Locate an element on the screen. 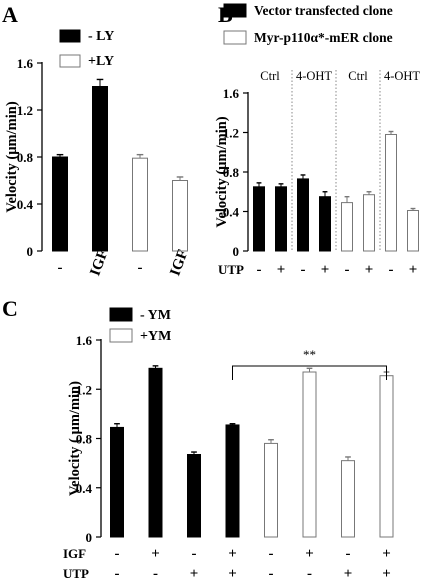 This screenshot has height=581, width=425. panel-letter-a: A is located at coordinates (10, 14).